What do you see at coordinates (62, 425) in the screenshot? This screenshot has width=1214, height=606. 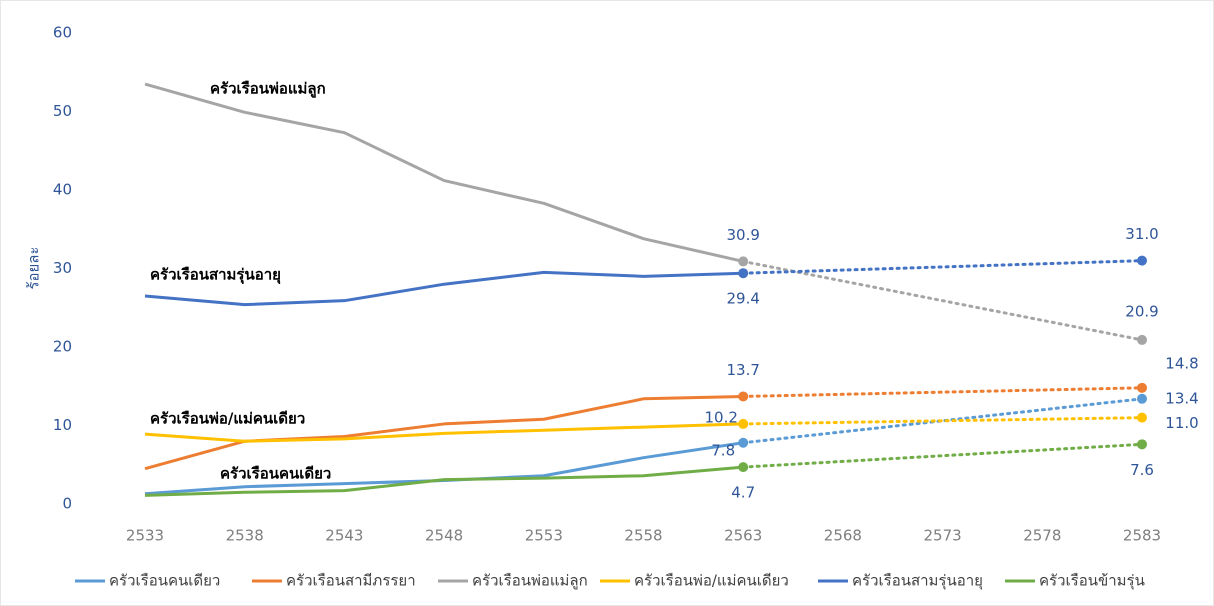 I see `y-tick-label: 10` at bounding box center [62, 425].